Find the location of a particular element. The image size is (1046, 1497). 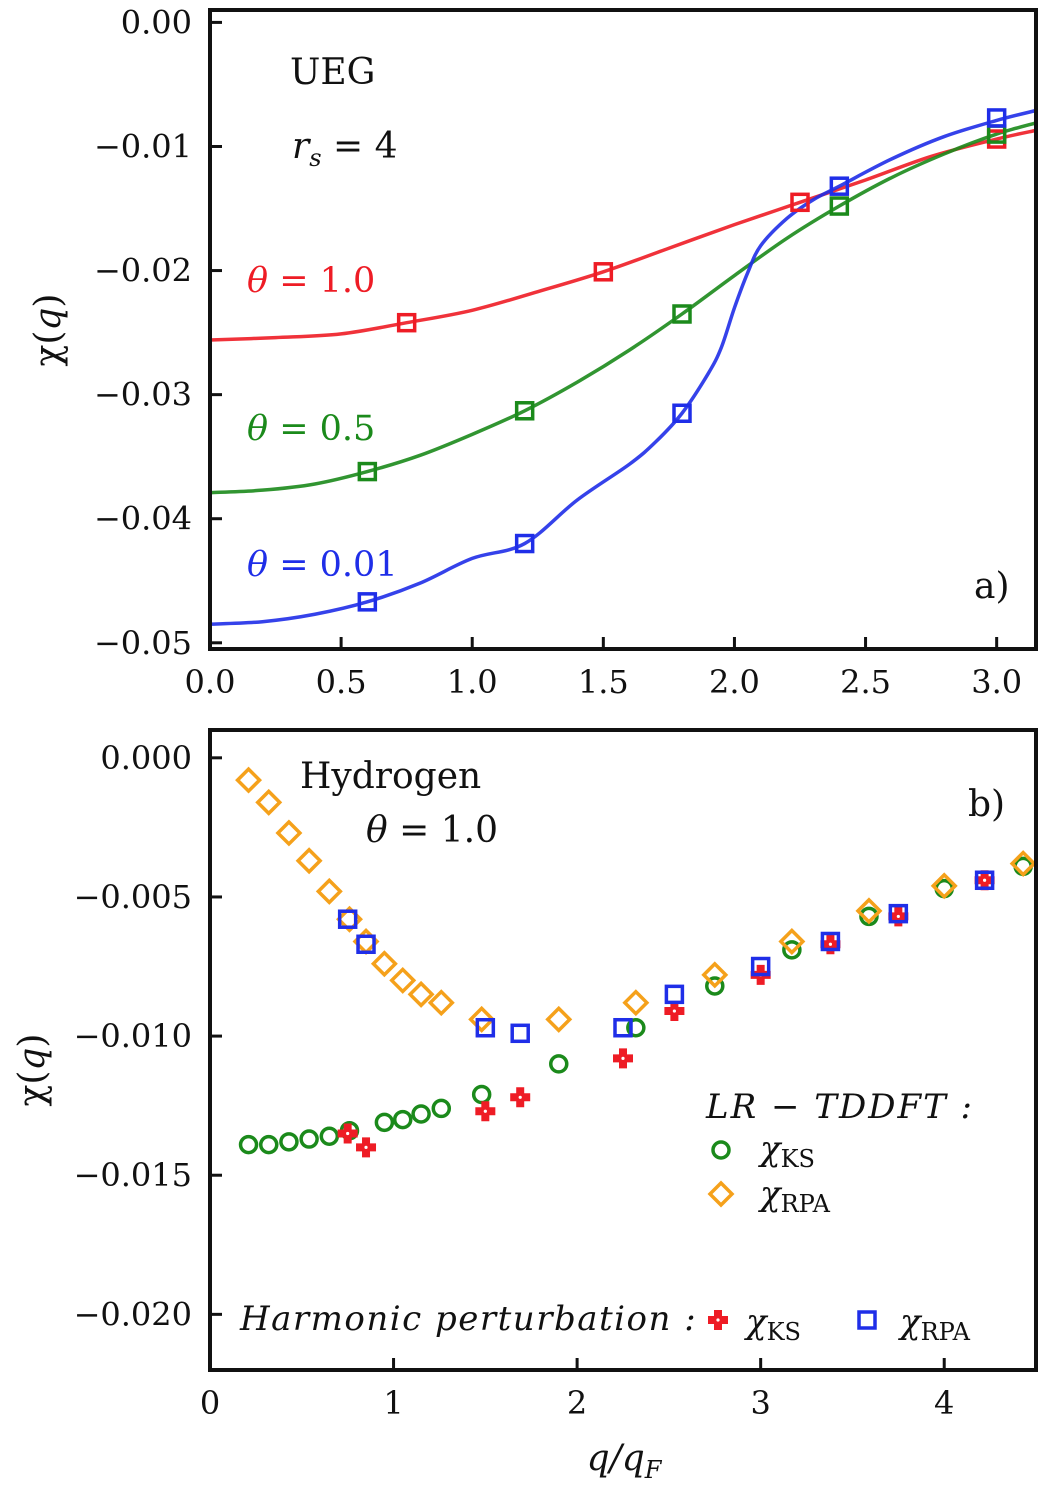

rs-value: = 4 is located at coordinates (360, 146).